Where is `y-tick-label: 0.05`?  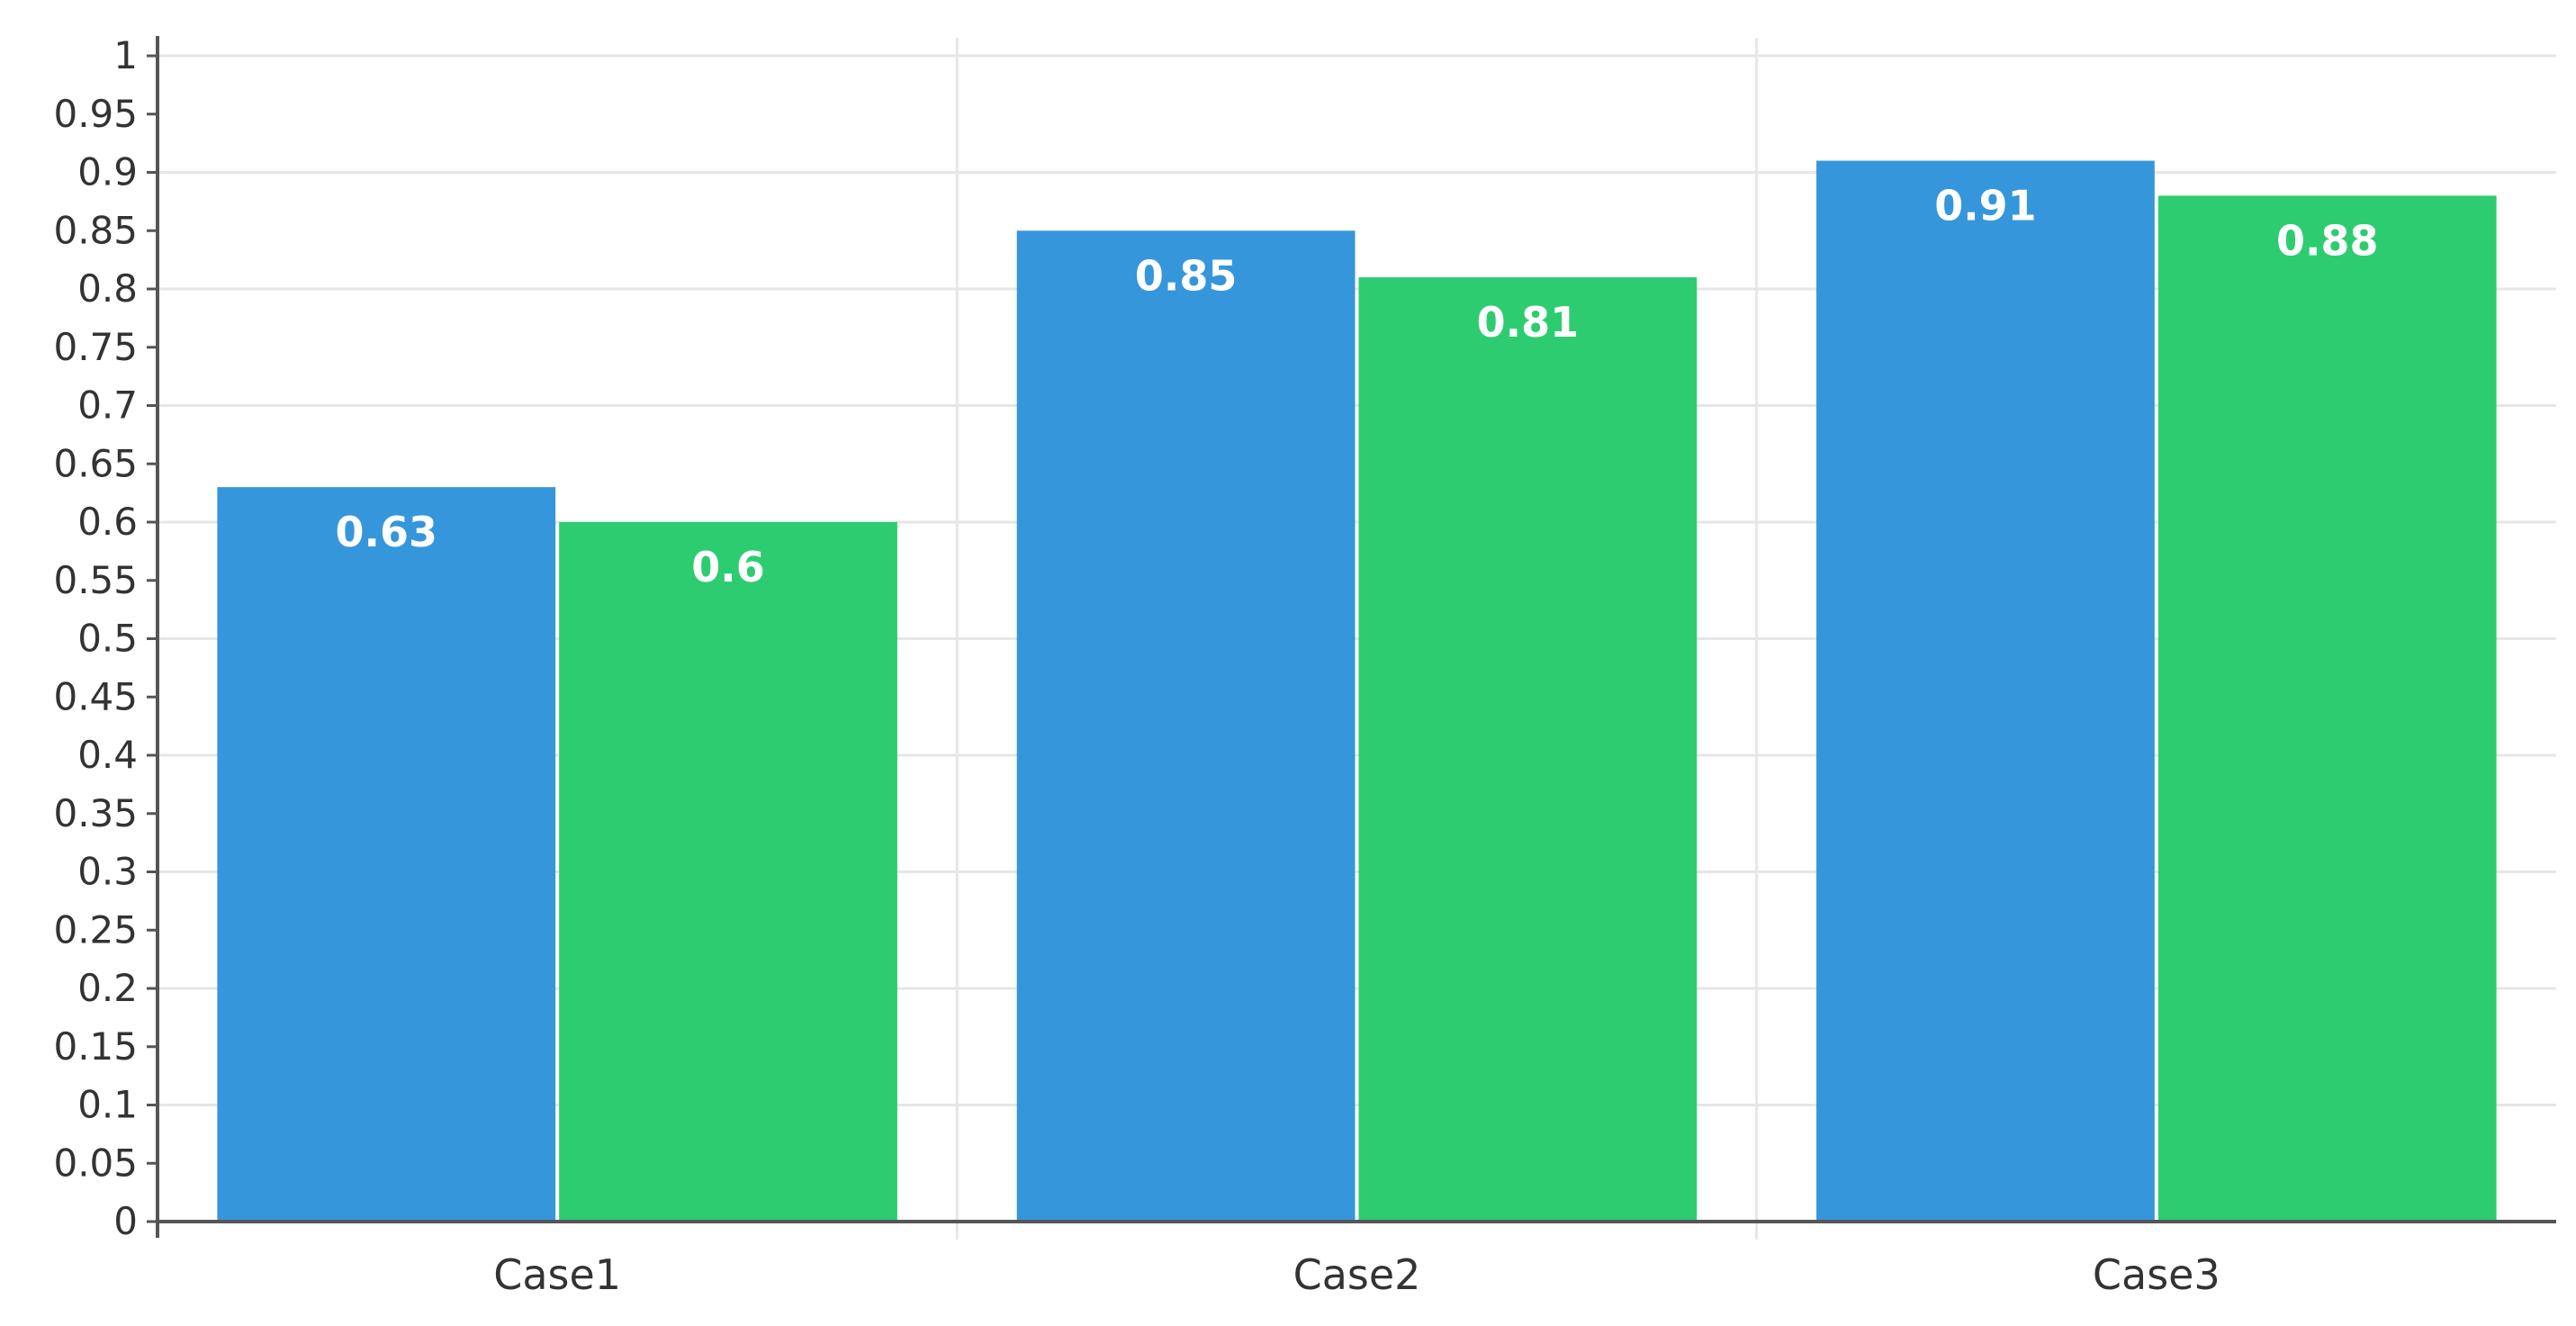 y-tick-label: 0.05 is located at coordinates (95, 1163).